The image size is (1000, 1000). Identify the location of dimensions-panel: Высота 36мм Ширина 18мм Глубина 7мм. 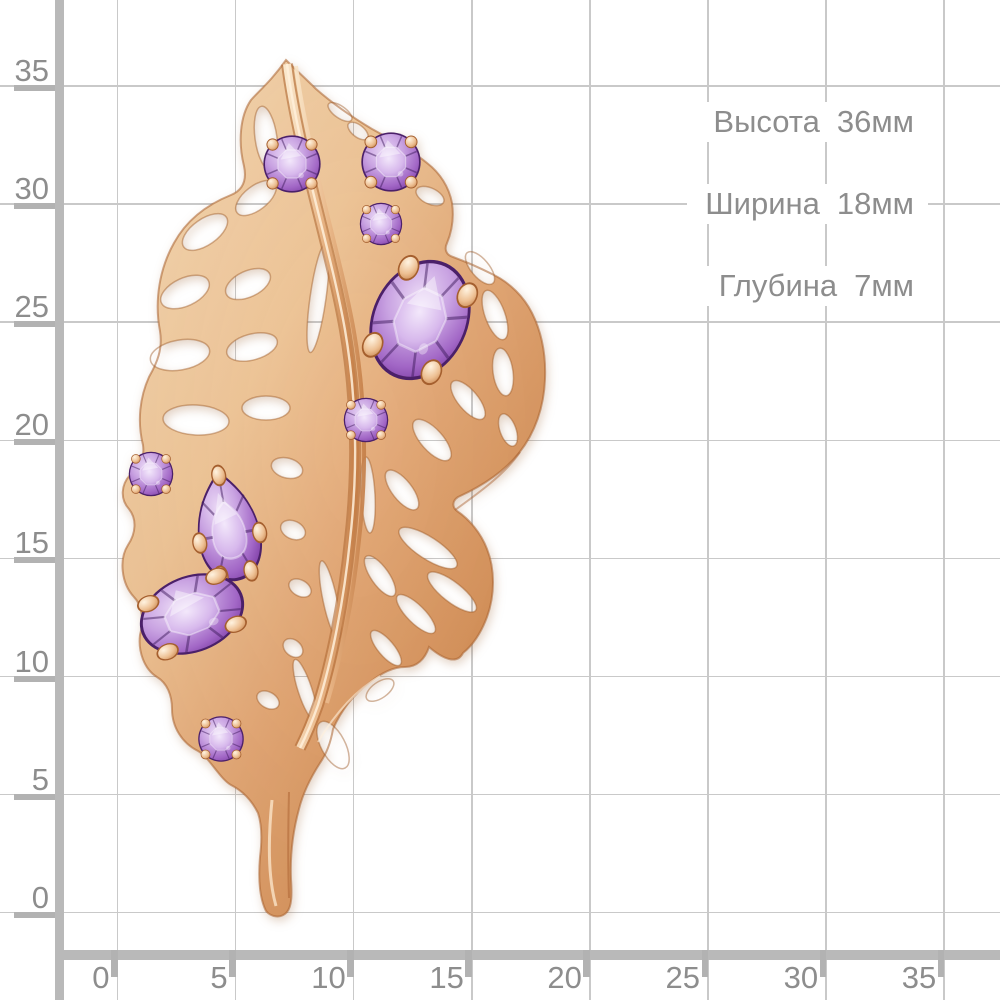
(807, 225).